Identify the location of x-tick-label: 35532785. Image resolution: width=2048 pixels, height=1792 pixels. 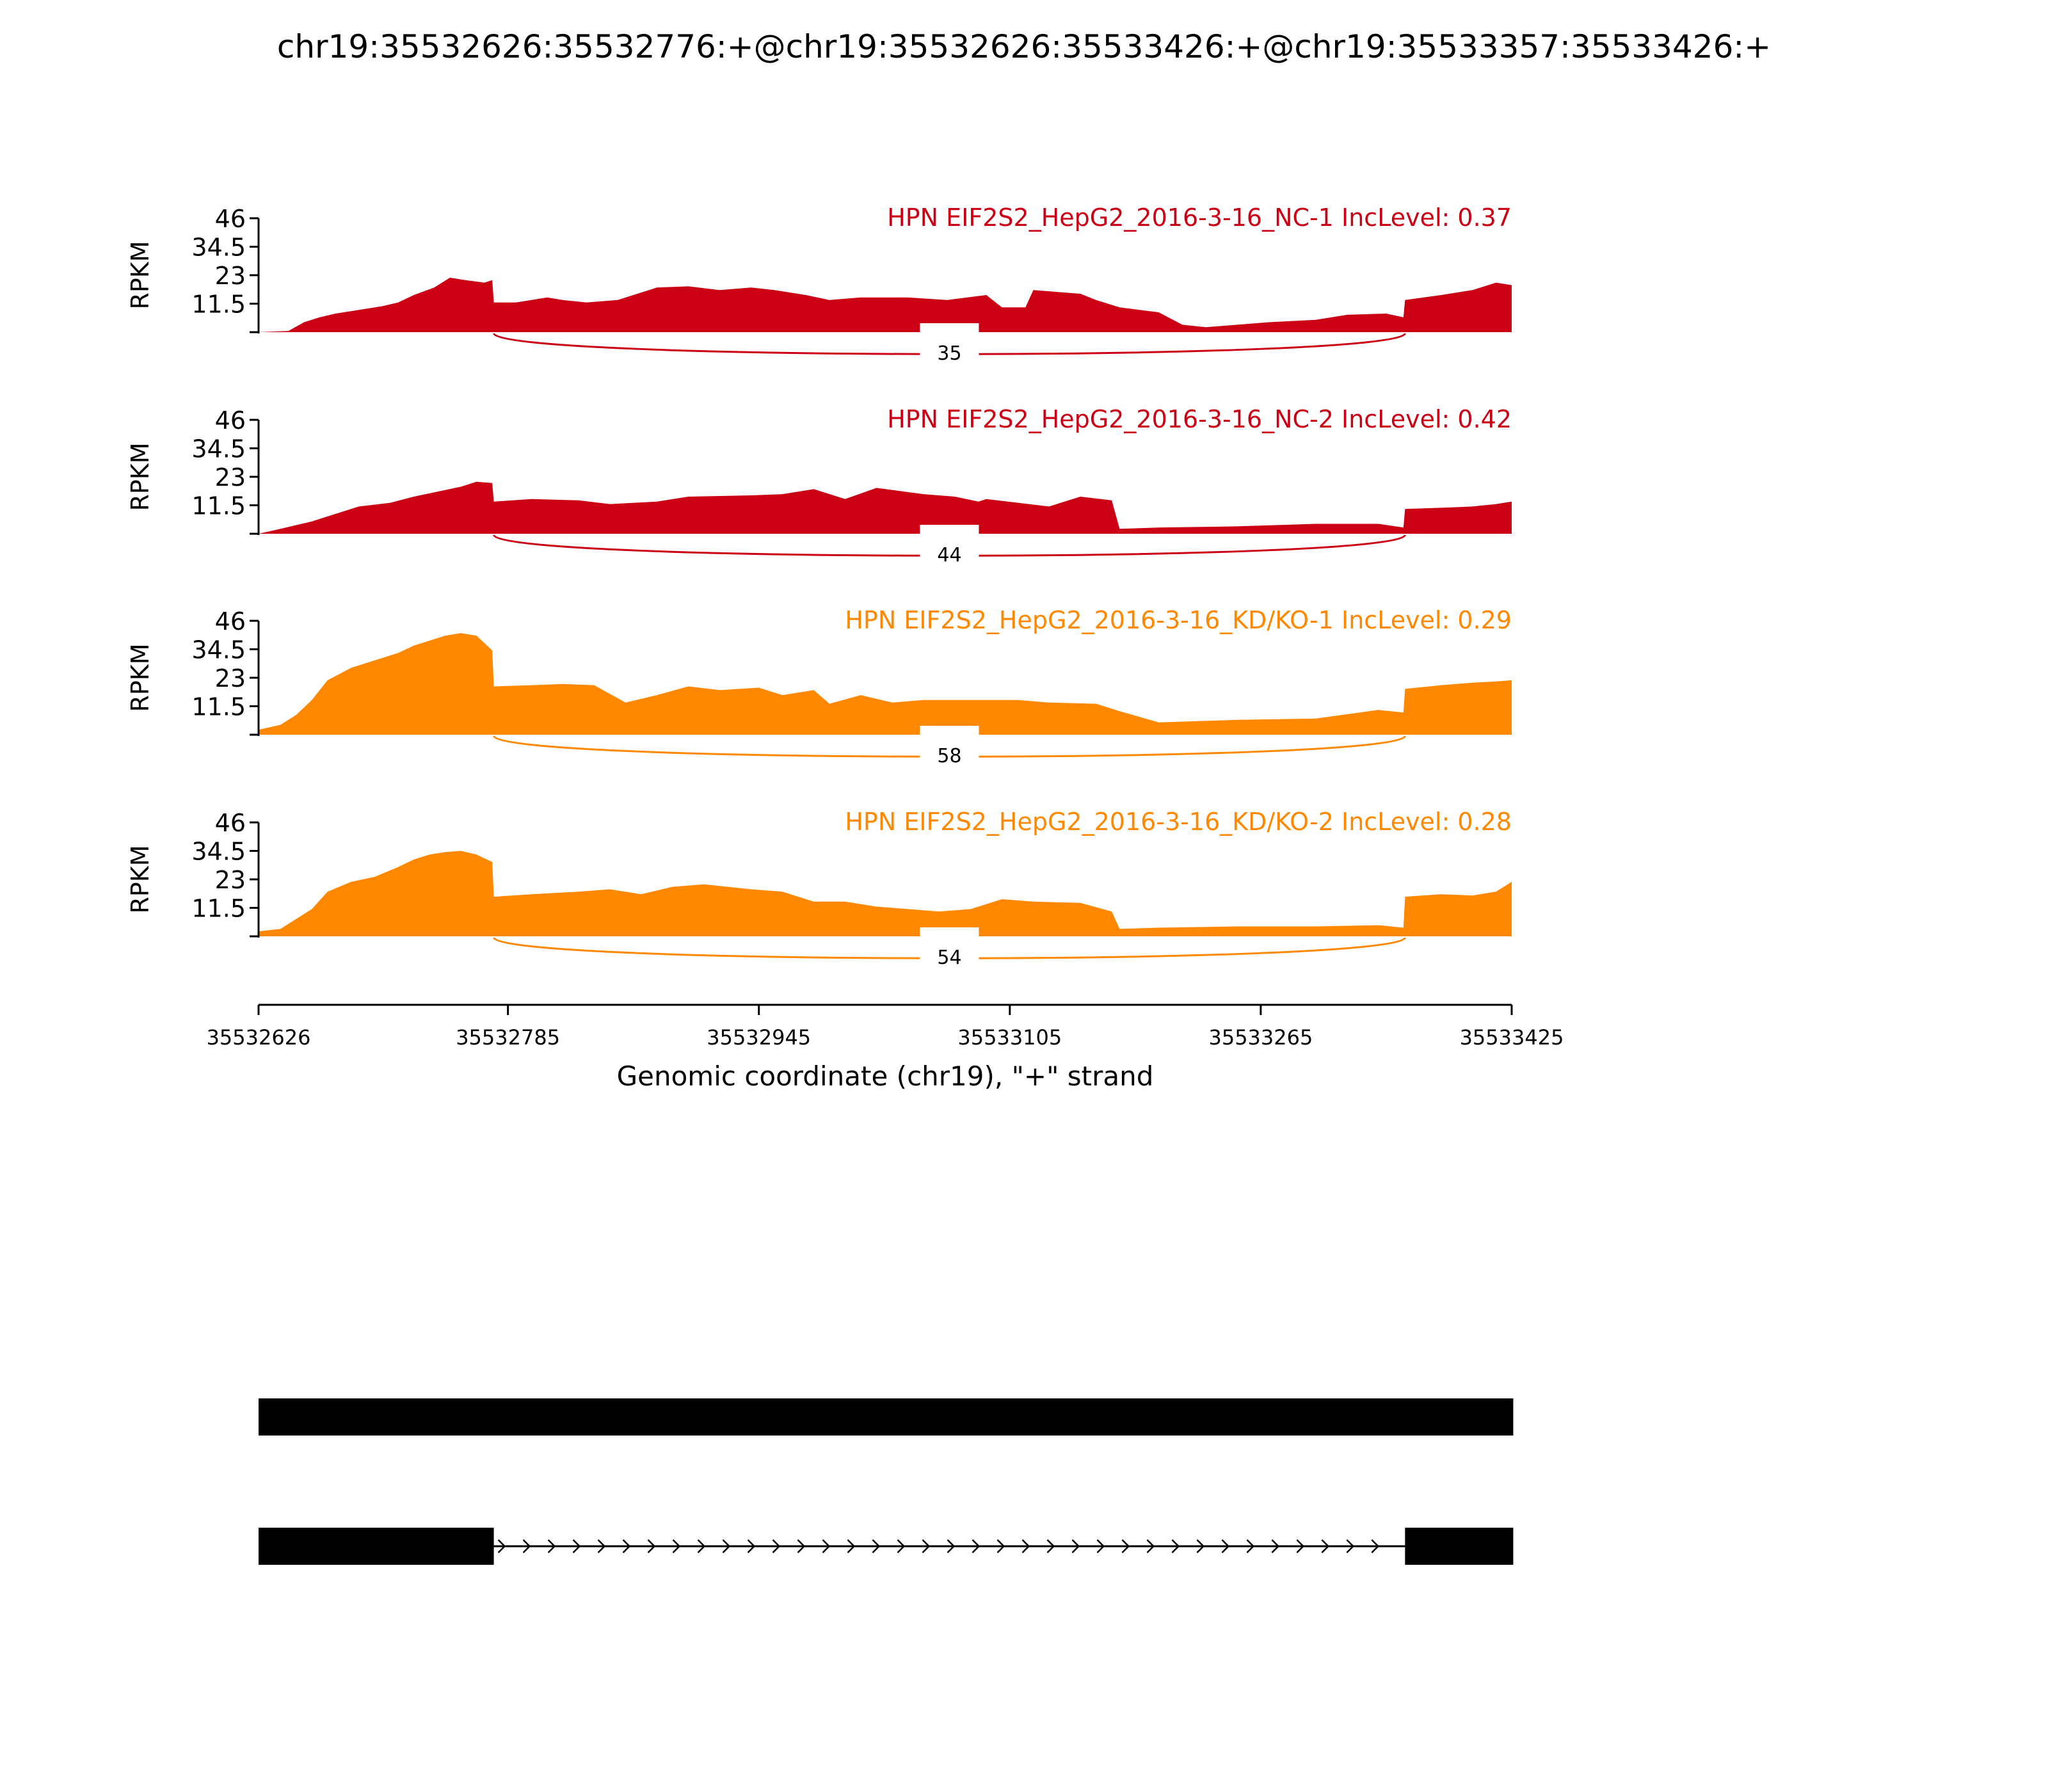
(508, 1037).